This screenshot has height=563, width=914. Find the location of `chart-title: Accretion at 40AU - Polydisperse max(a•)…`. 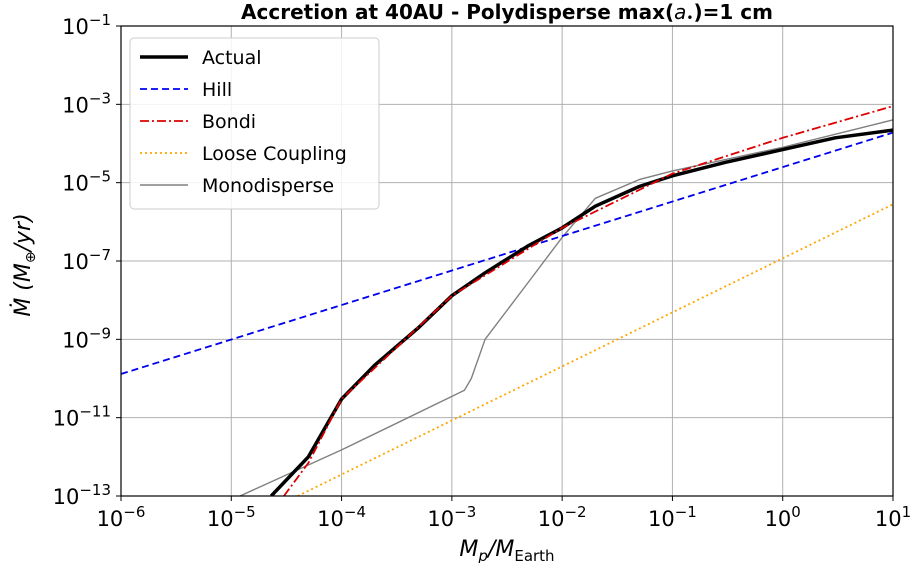

chart-title: Accretion at 40AU - Polydisperse max(a•)… is located at coordinates (507, 12).